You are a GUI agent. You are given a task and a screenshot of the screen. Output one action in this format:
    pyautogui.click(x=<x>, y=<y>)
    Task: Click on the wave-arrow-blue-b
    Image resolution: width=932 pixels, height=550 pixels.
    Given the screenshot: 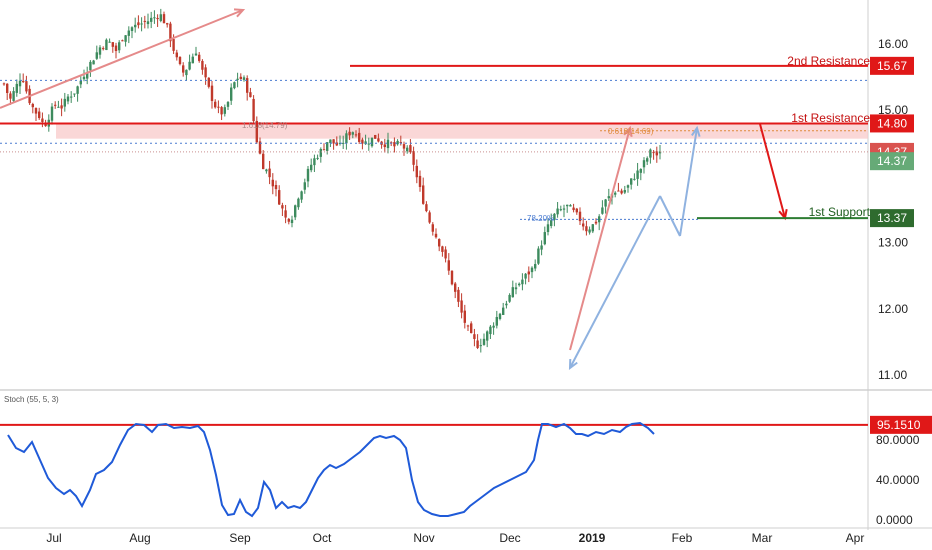 What is the action you would take?
    pyautogui.click(x=688, y=182)
    